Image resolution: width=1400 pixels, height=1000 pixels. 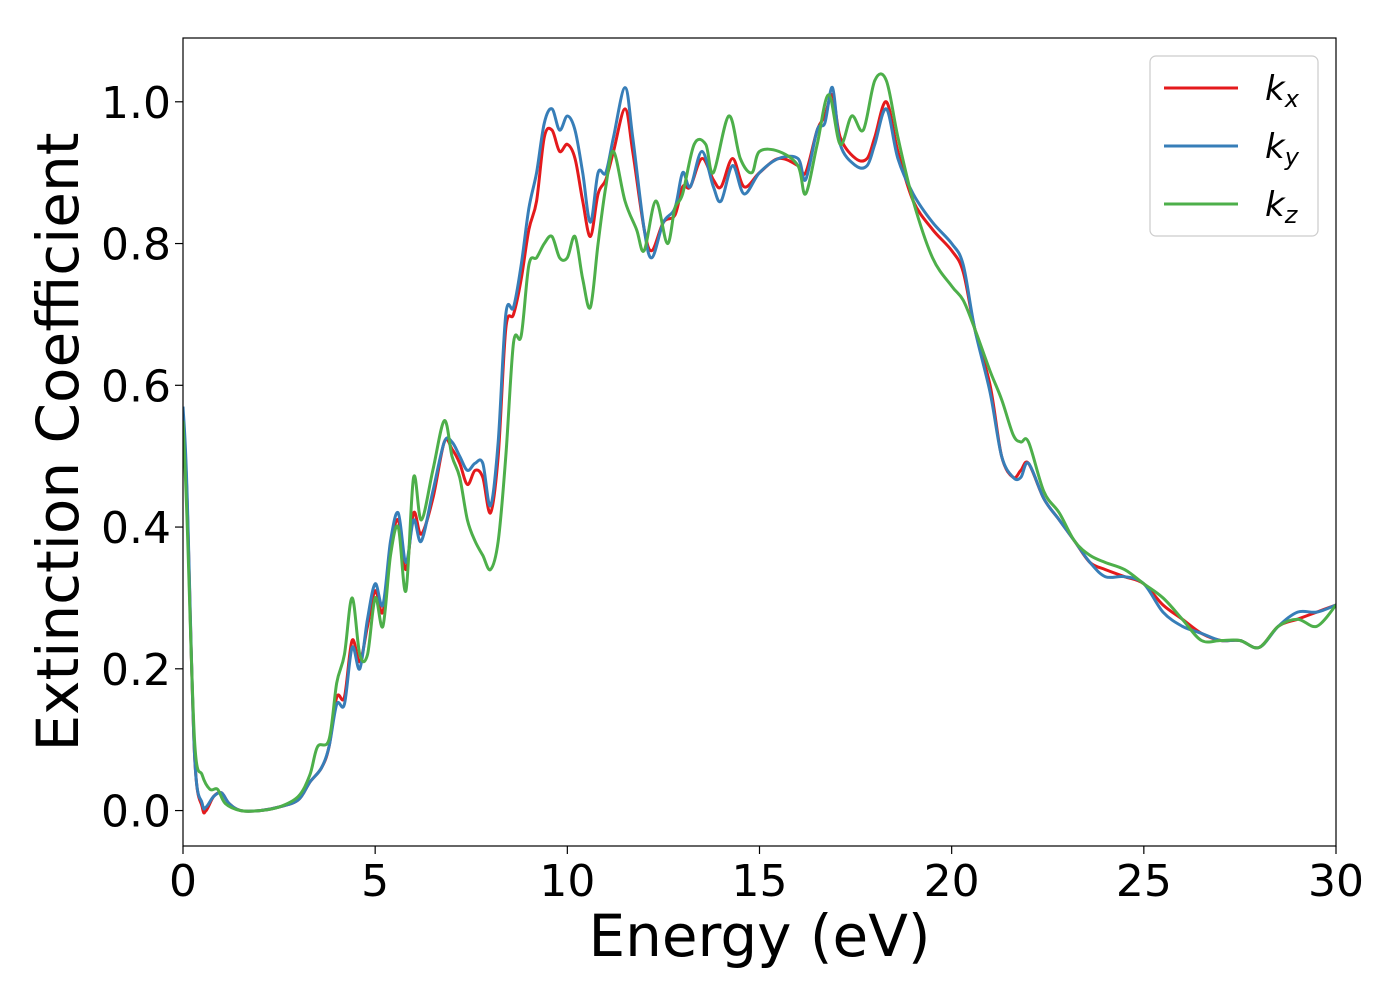 What do you see at coordinates (952, 881) in the screenshot?
I see `x-tick-label: 20` at bounding box center [952, 881].